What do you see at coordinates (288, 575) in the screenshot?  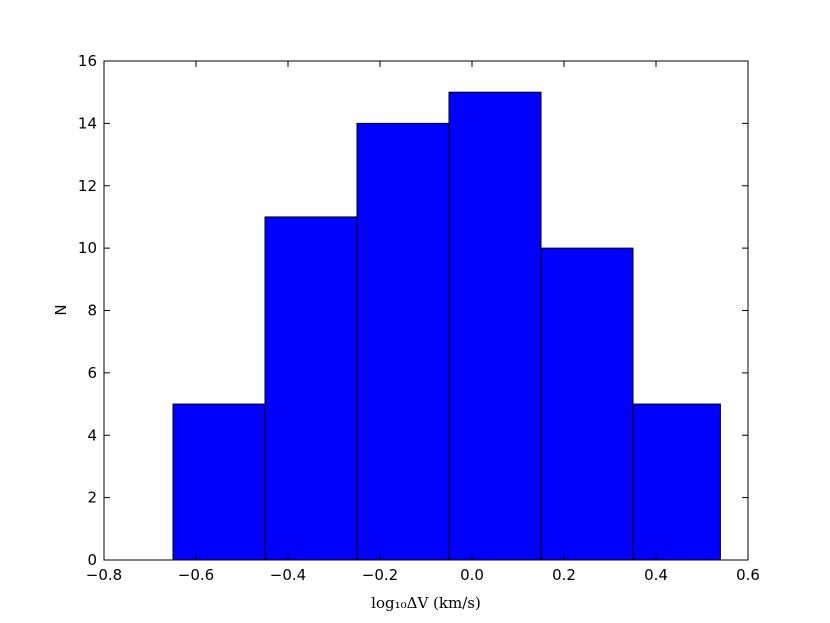 I see `x-tick-label: −0.4` at bounding box center [288, 575].